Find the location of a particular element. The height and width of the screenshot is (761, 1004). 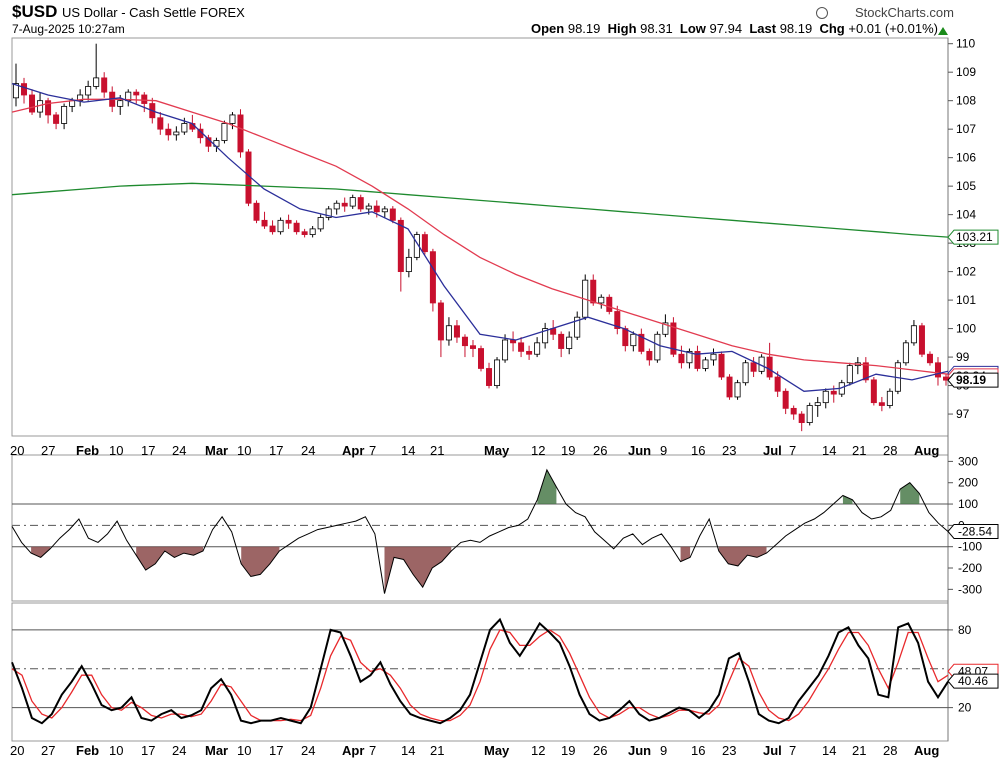

x-axis-label: 17 is located at coordinates (148, 450).